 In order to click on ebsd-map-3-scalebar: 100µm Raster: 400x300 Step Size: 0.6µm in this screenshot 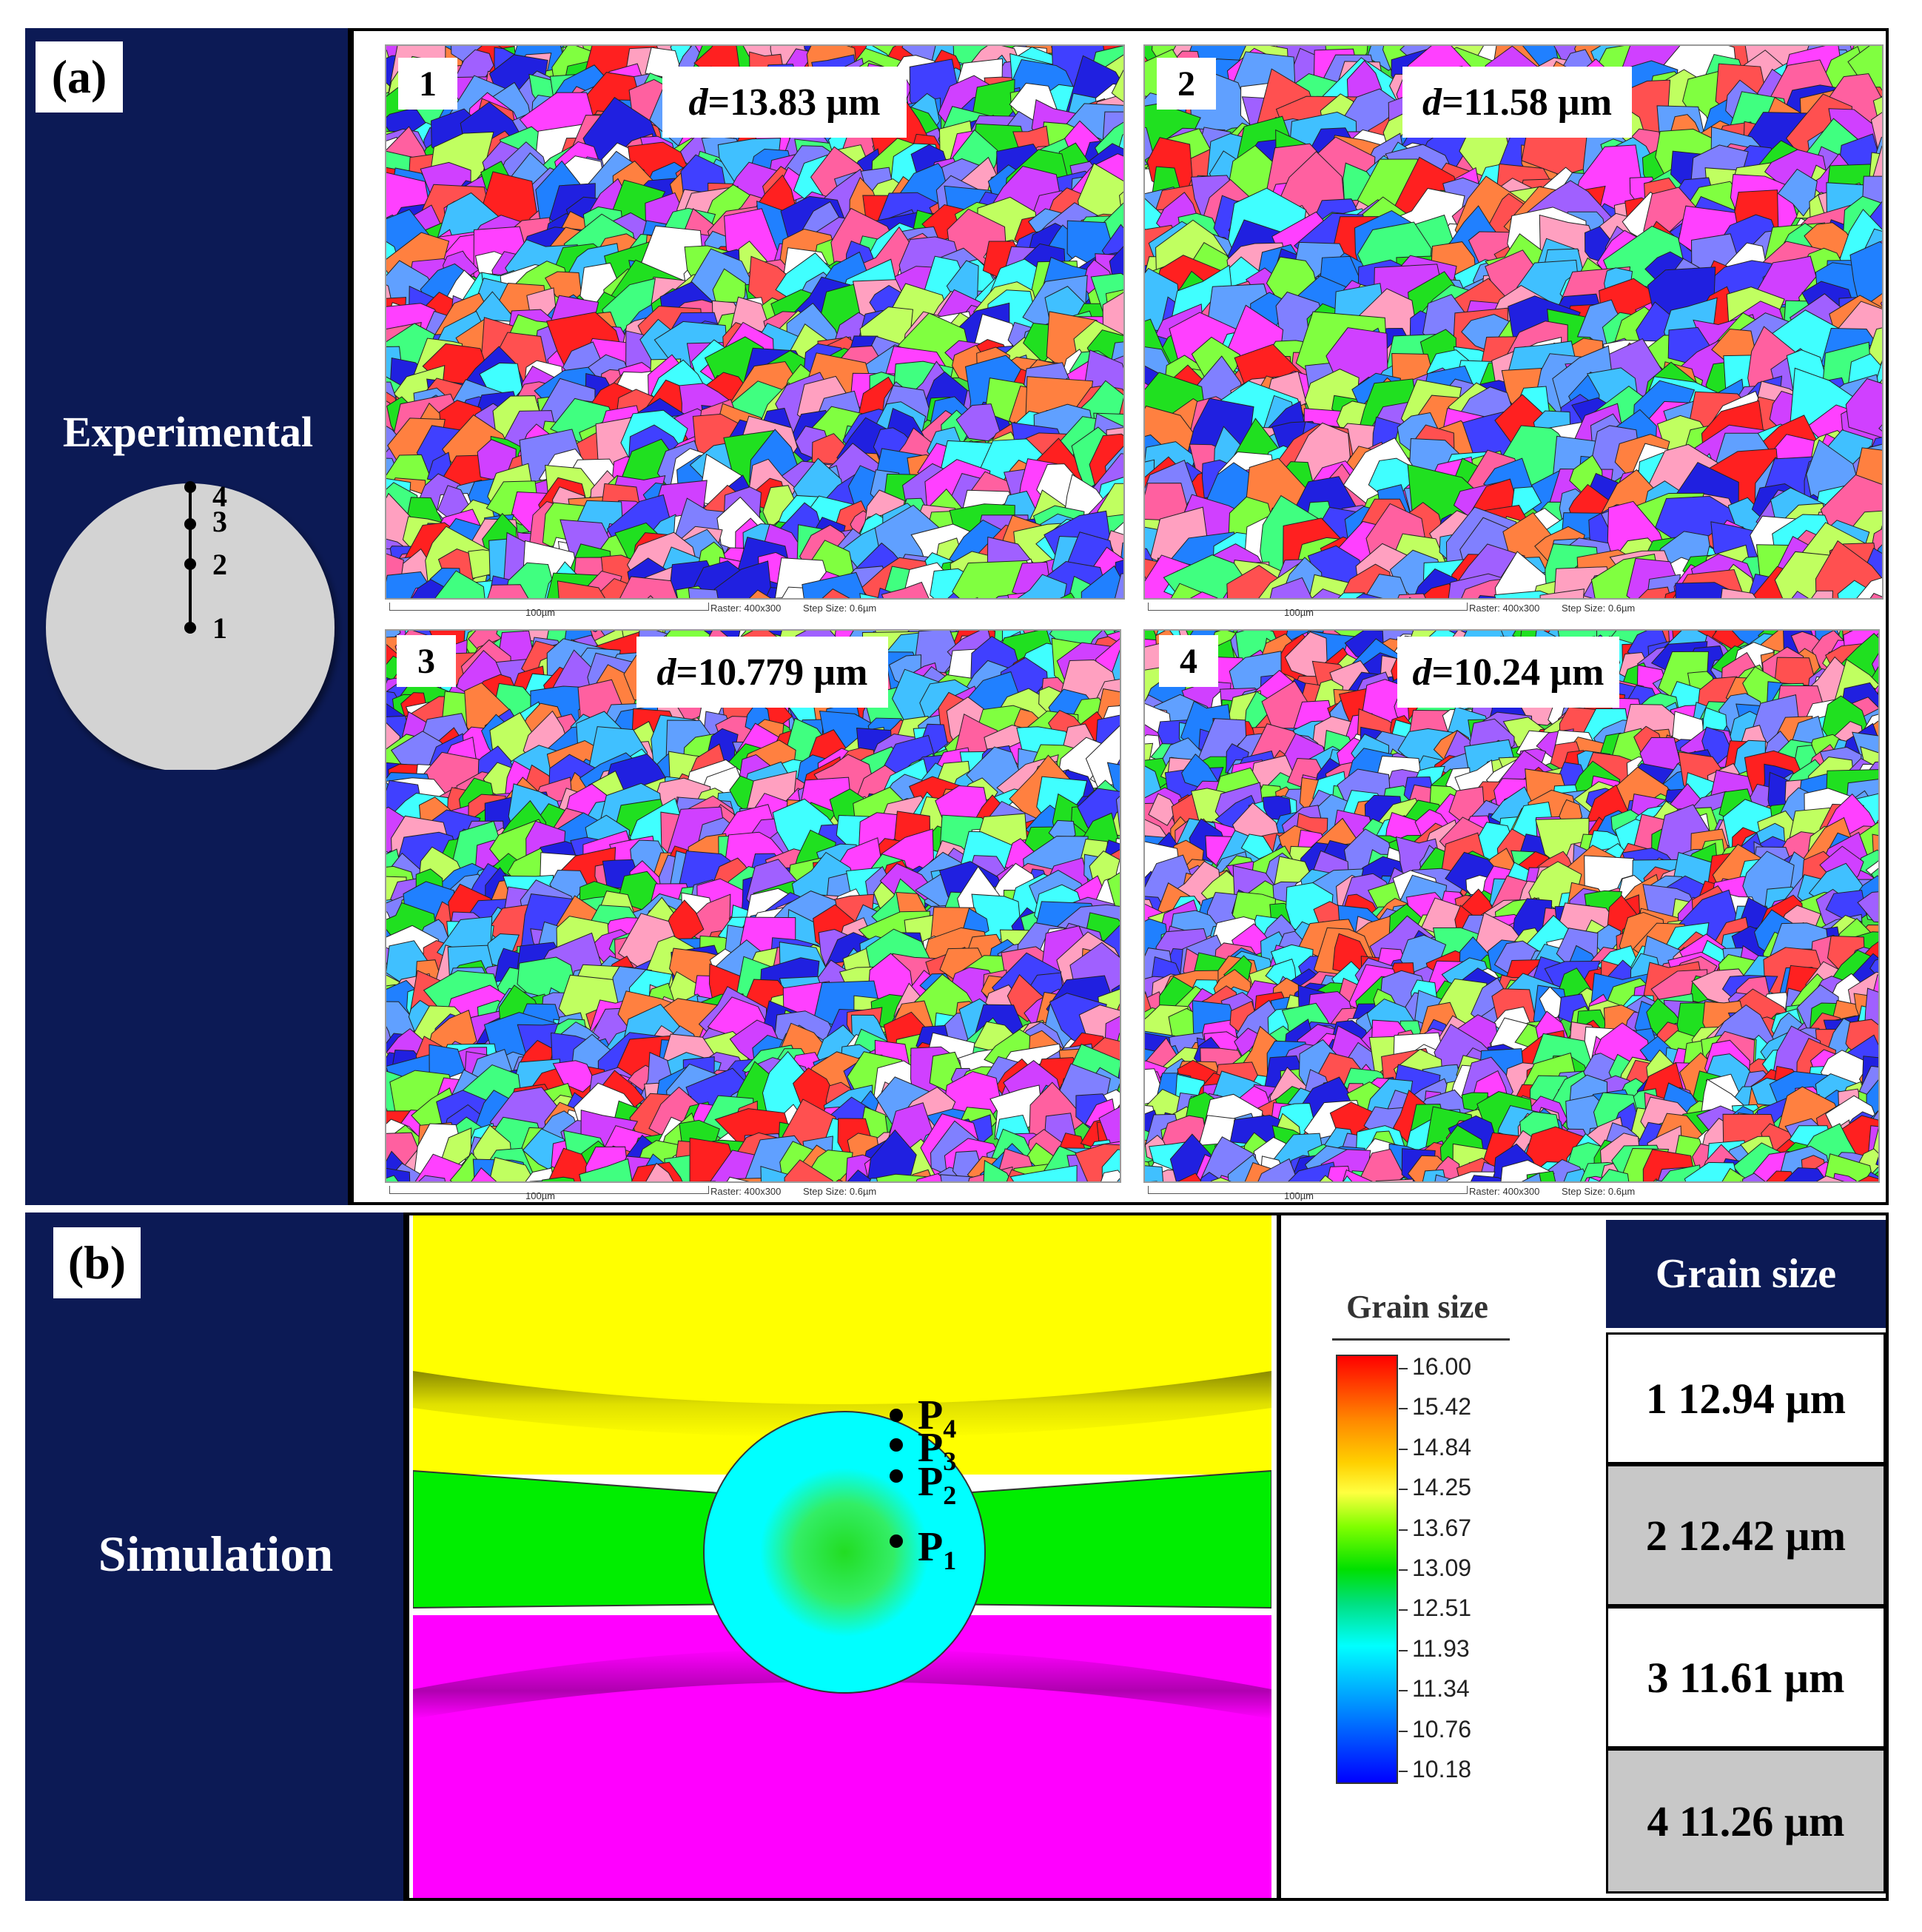, I will do `click(753, 1194)`.